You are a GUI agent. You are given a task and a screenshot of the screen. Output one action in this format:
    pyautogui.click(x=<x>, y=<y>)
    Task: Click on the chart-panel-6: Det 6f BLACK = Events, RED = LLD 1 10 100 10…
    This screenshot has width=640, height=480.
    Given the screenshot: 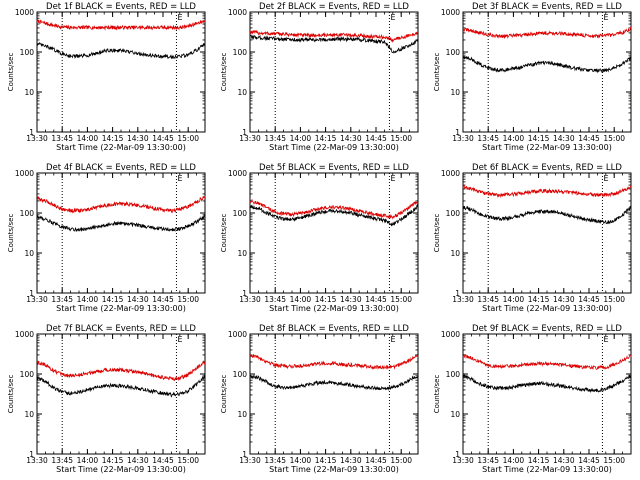 What is the action you would take?
    pyautogui.click(x=532, y=238)
    